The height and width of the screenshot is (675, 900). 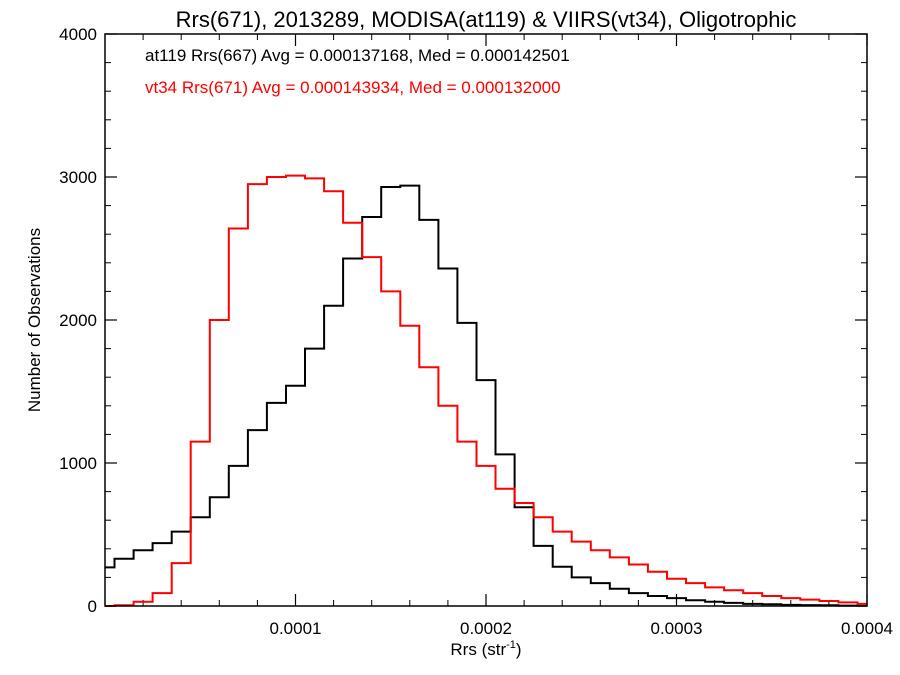 I want to click on x-axis-label: Rrs (str-1), so click(x=485, y=649).